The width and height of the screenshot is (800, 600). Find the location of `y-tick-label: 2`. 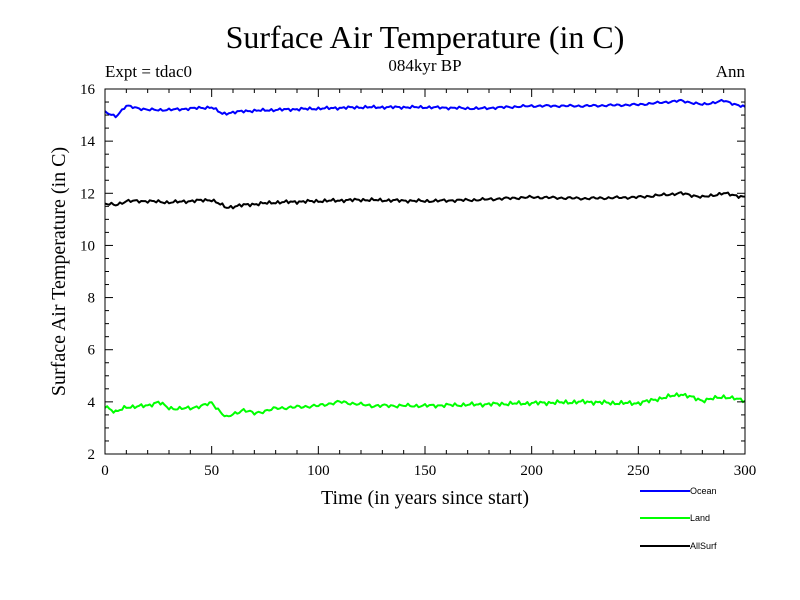

y-tick-label: 2 is located at coordinates (92, 455).